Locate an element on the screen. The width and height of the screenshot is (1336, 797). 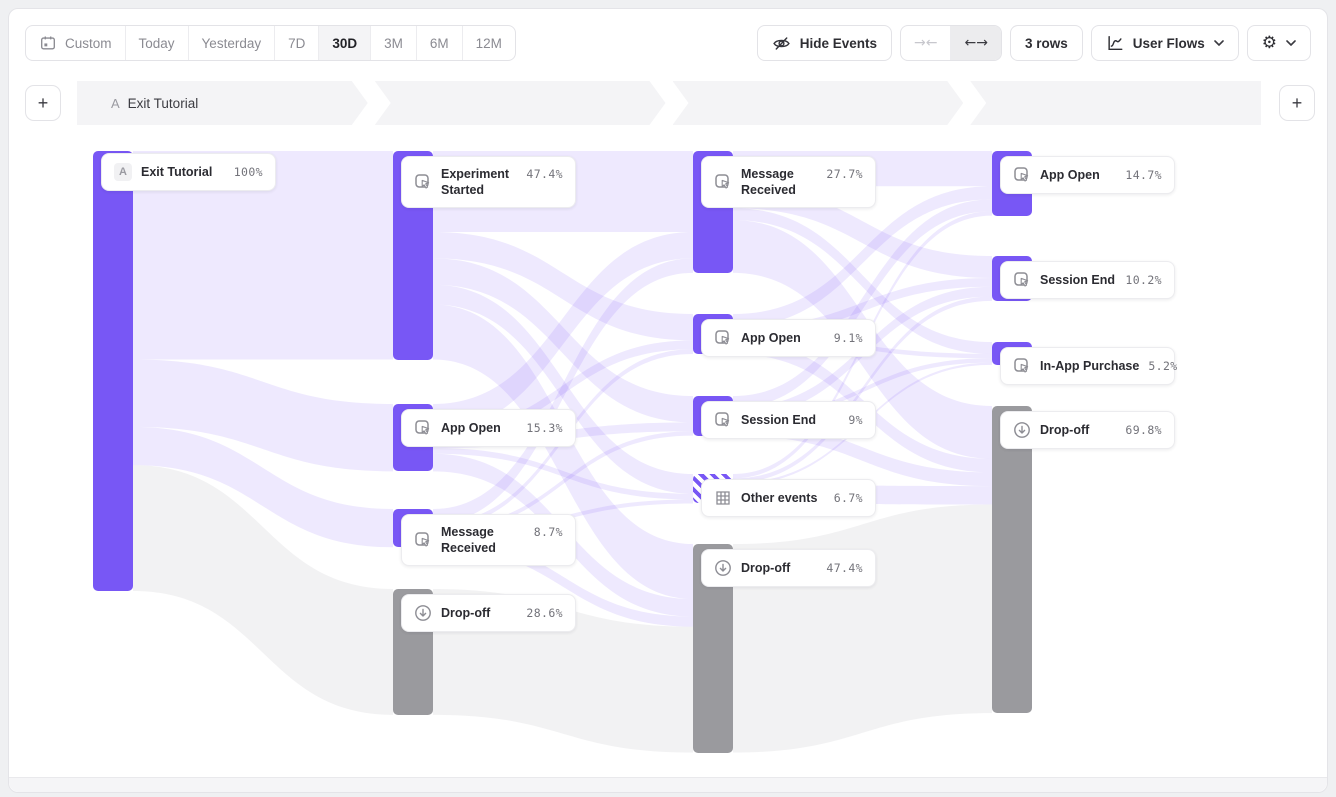
date-range-label: Custom is located at coordinates (88, 43).